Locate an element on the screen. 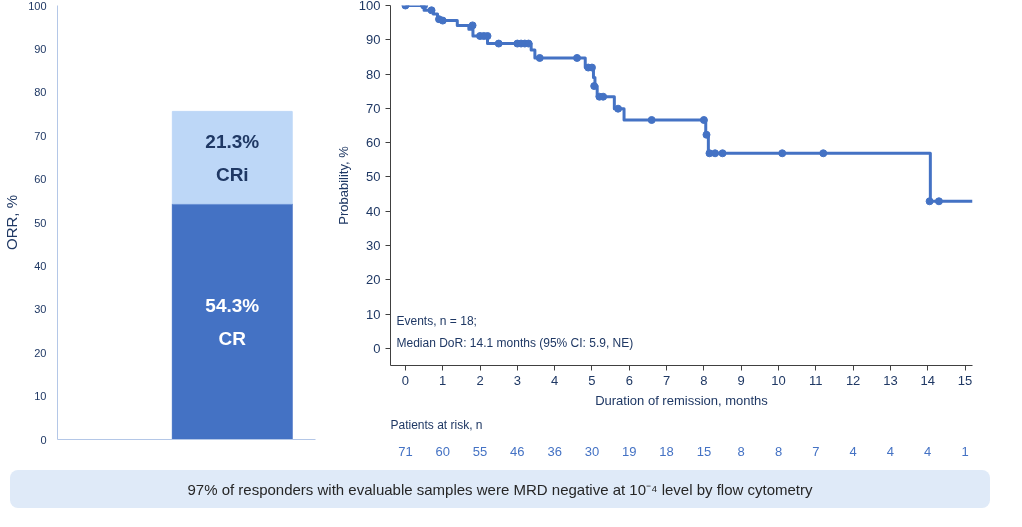 Image resolution: width=1022 pixels, height=527 pixels. text: 18 is located at coordinates (666, 451).